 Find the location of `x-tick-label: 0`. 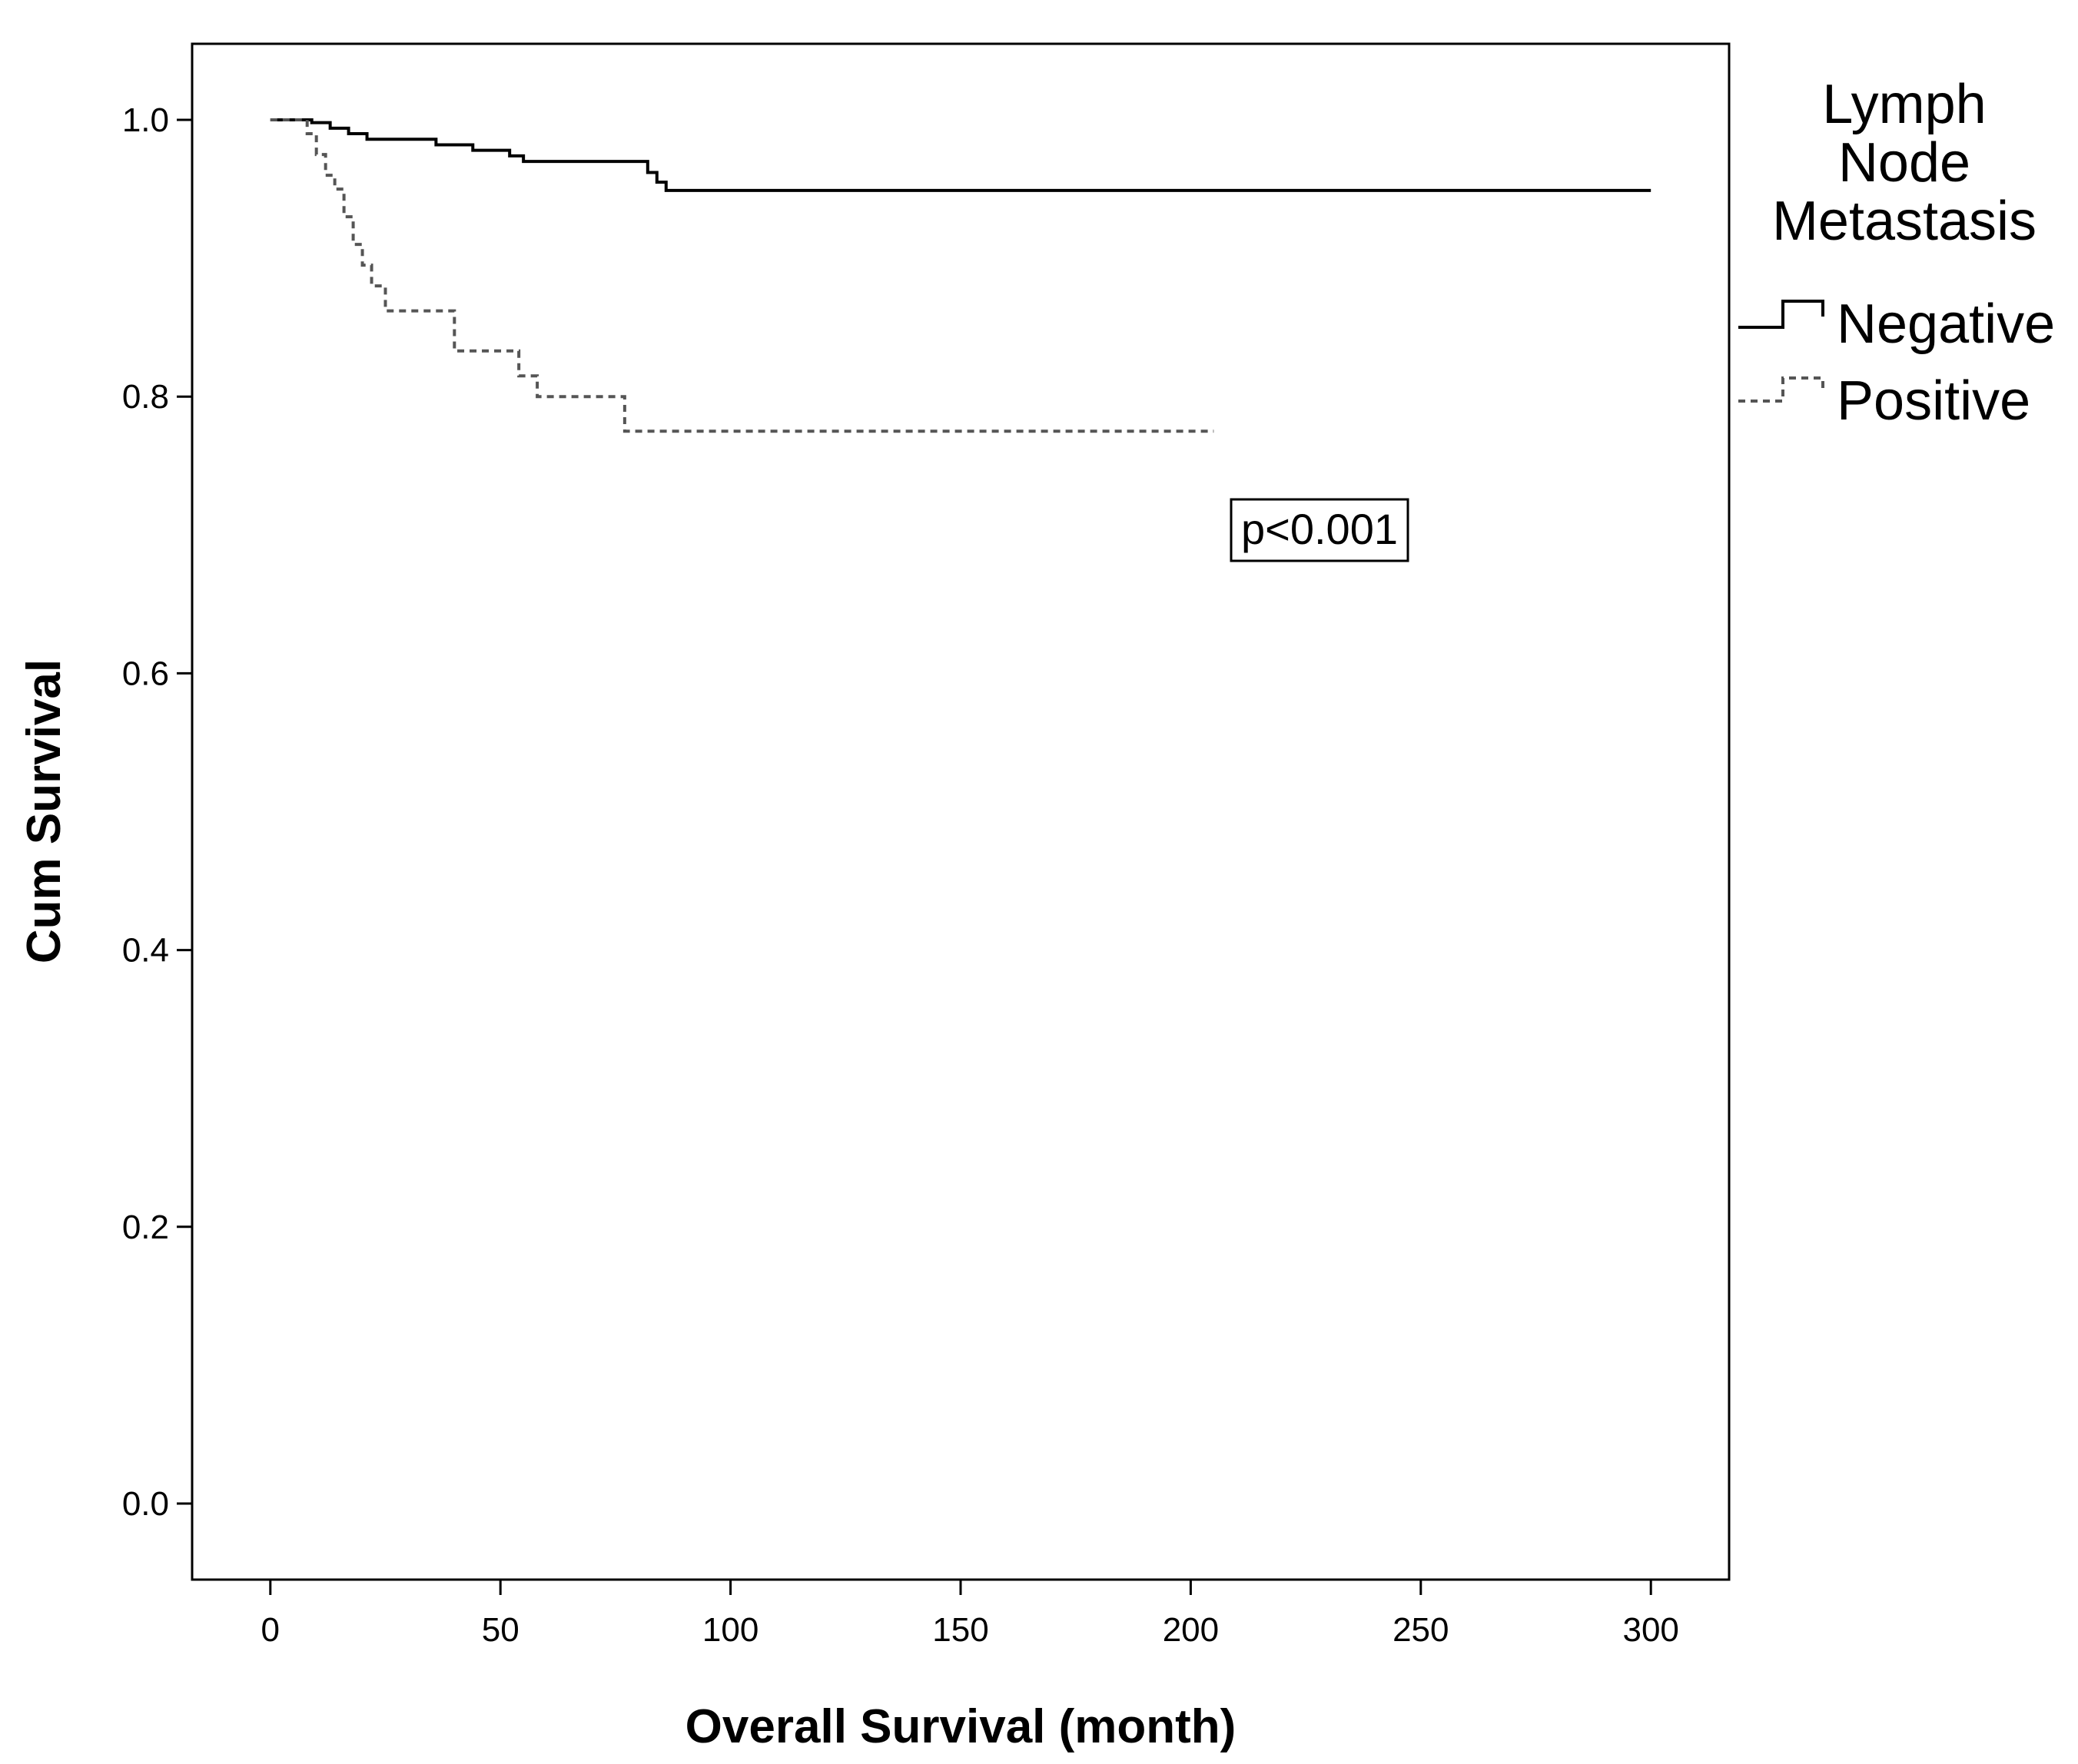

x-tick-label: 0 is located at coordinates (270, 1630).